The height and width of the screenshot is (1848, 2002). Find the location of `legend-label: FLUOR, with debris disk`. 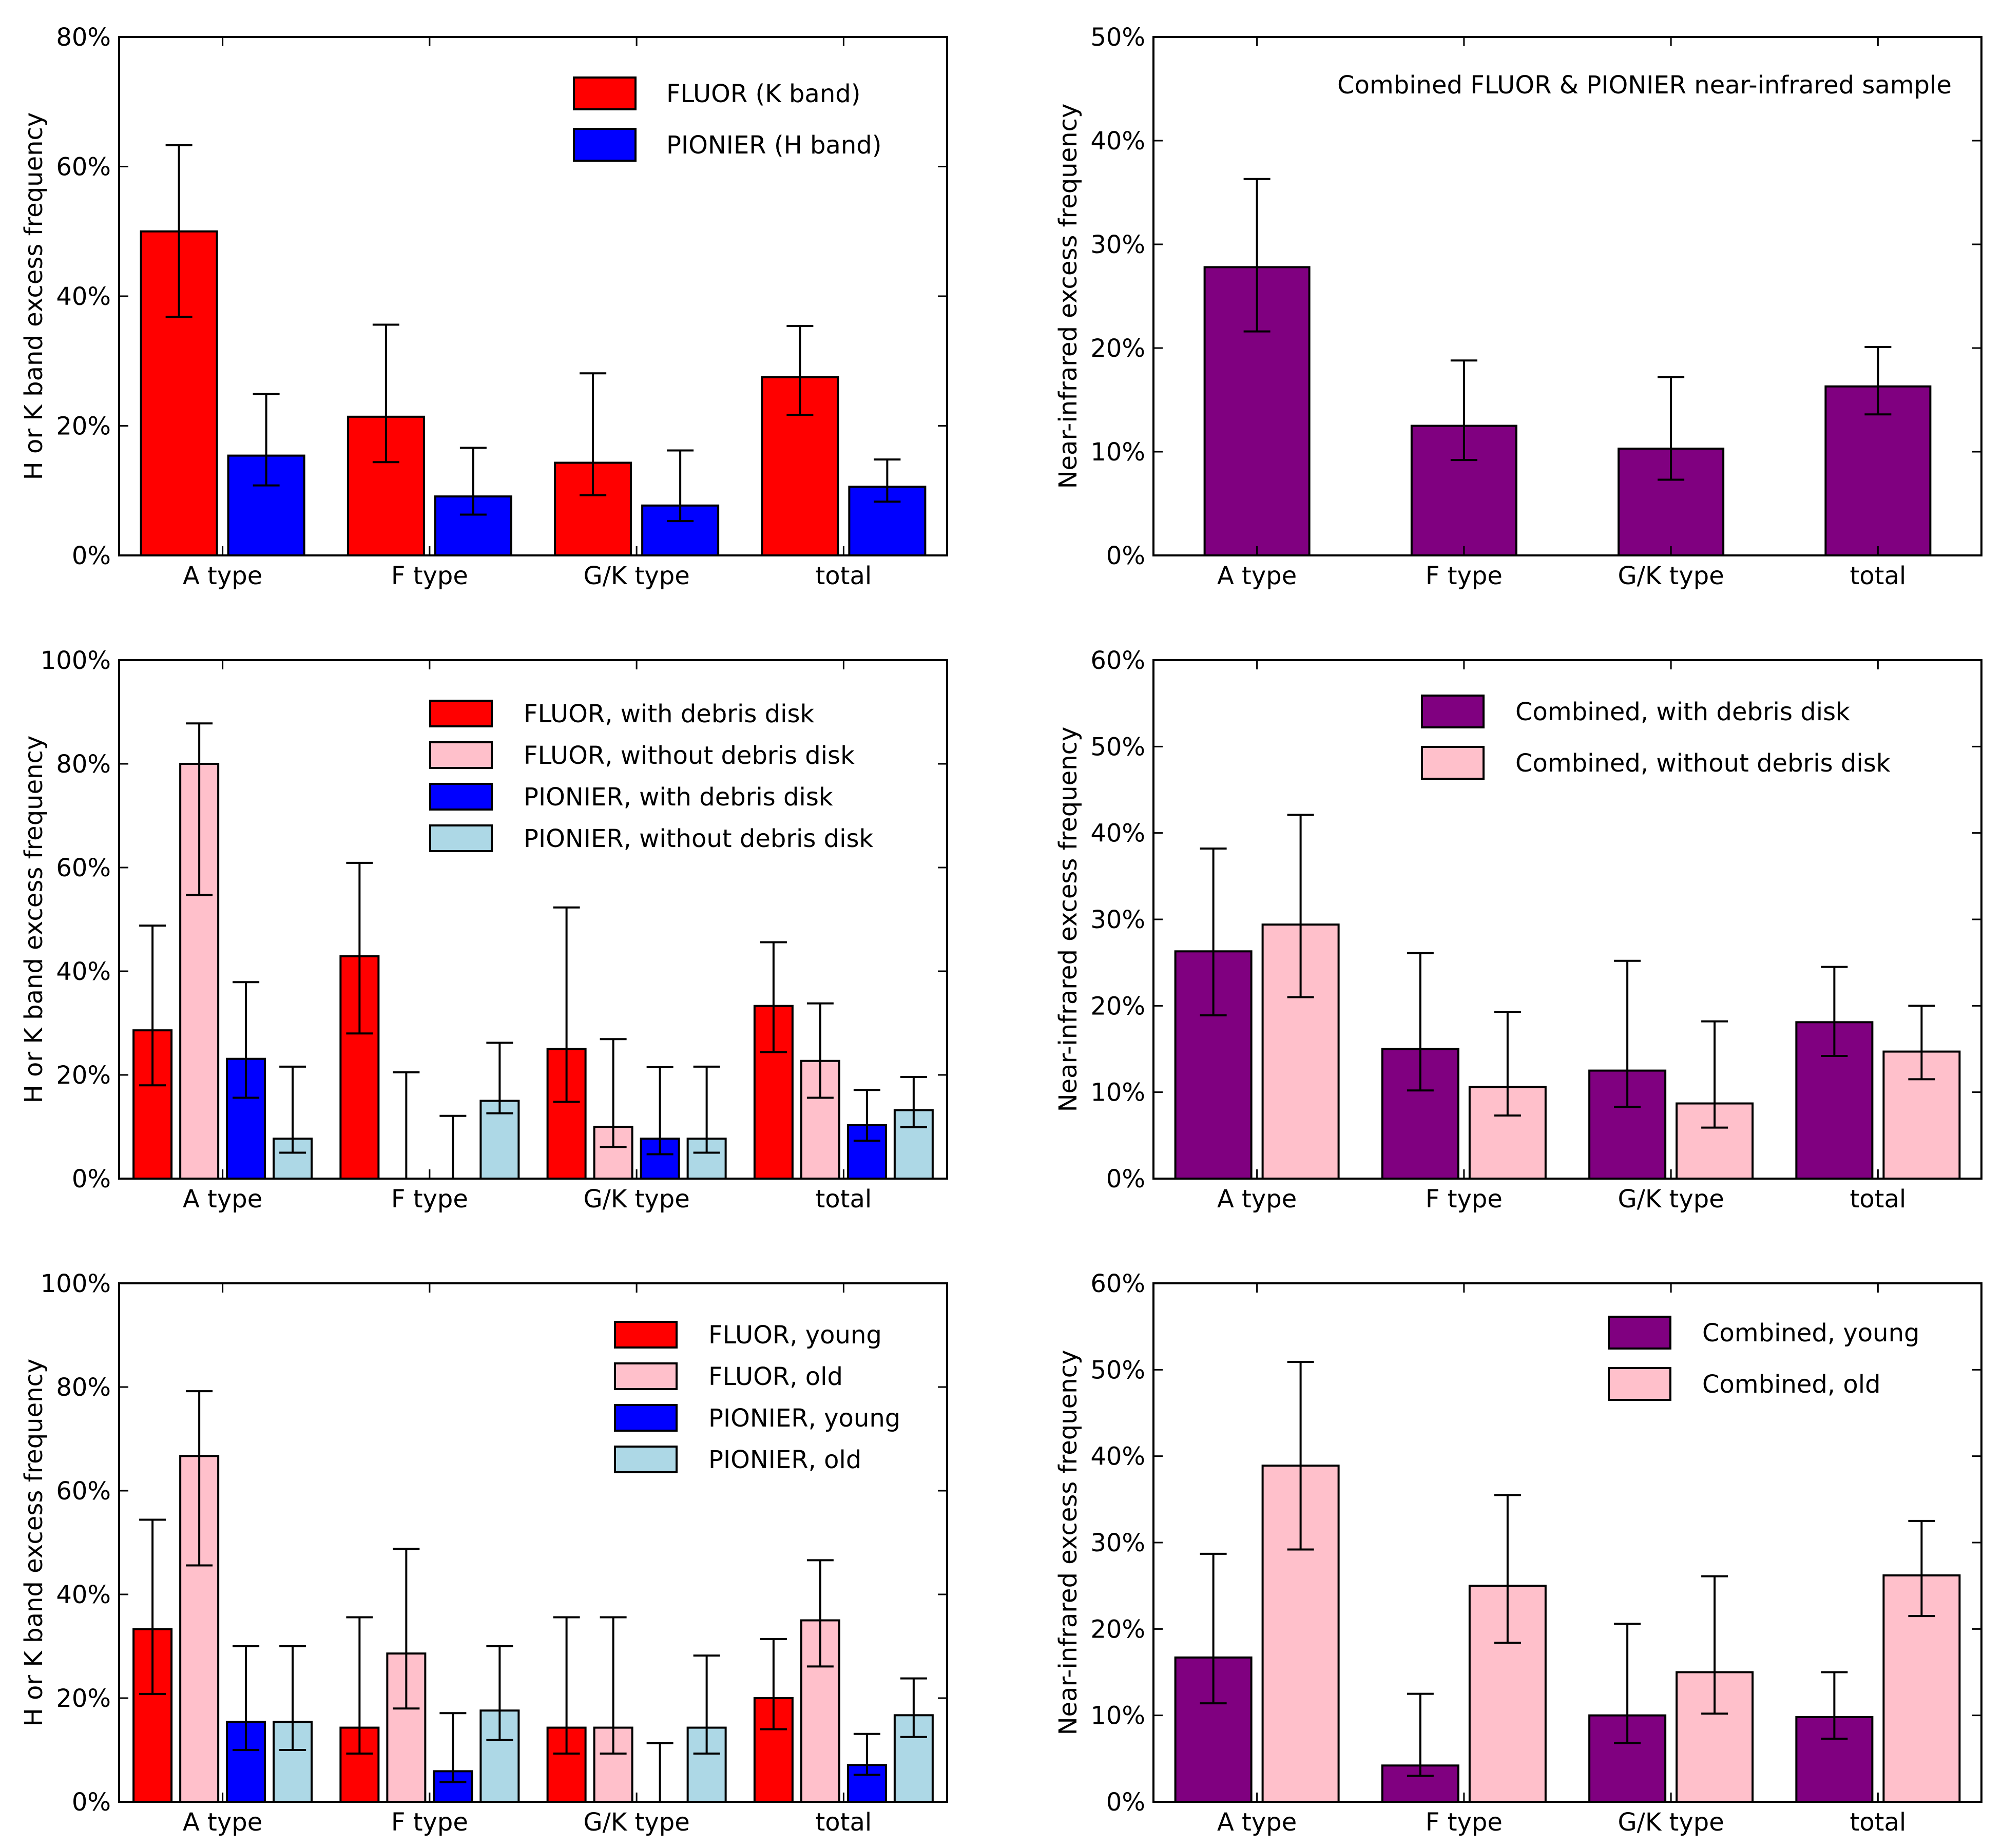

legend-label: FLUOR, with debris disk is located at coordinates (669, 714).